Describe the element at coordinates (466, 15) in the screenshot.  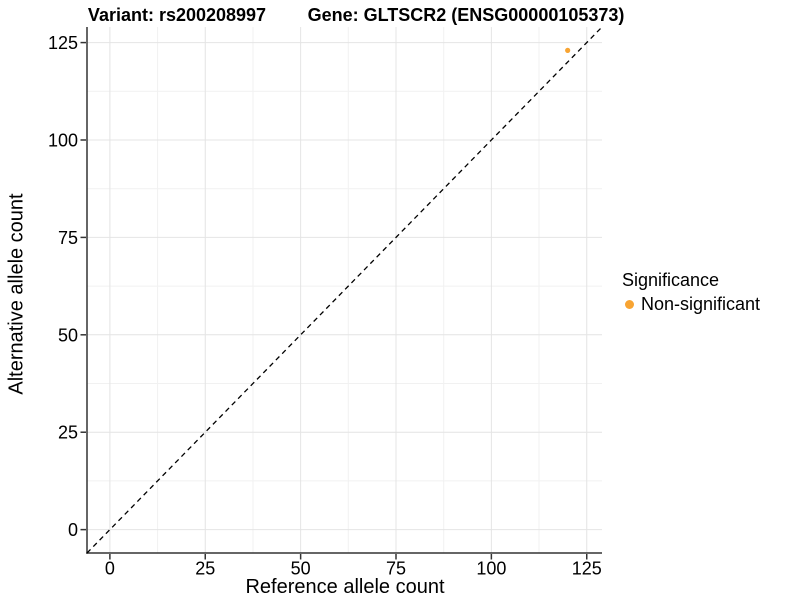
I see `gene-title: Gene: GLTSCR2 (ENSG00000105373)` at that location.